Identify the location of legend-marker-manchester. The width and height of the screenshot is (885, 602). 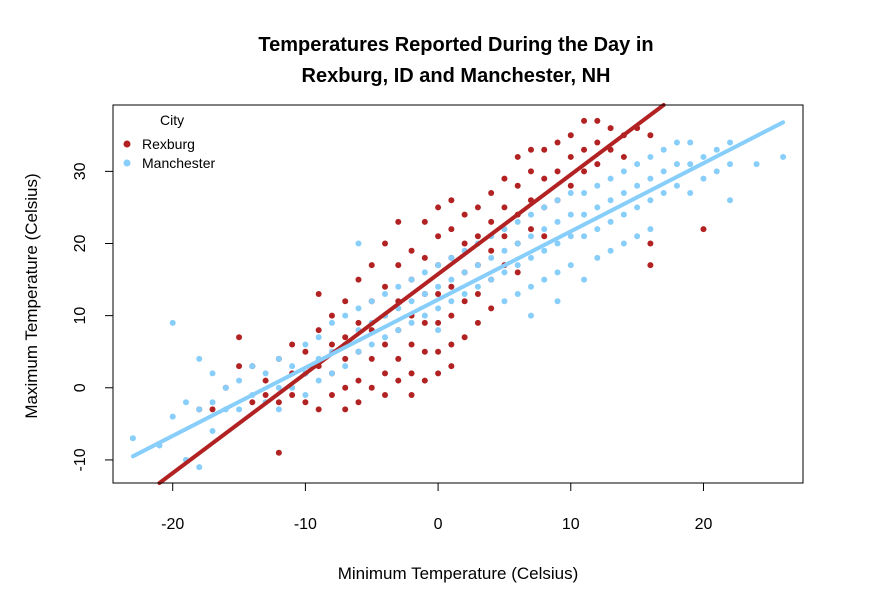
(127, 163).